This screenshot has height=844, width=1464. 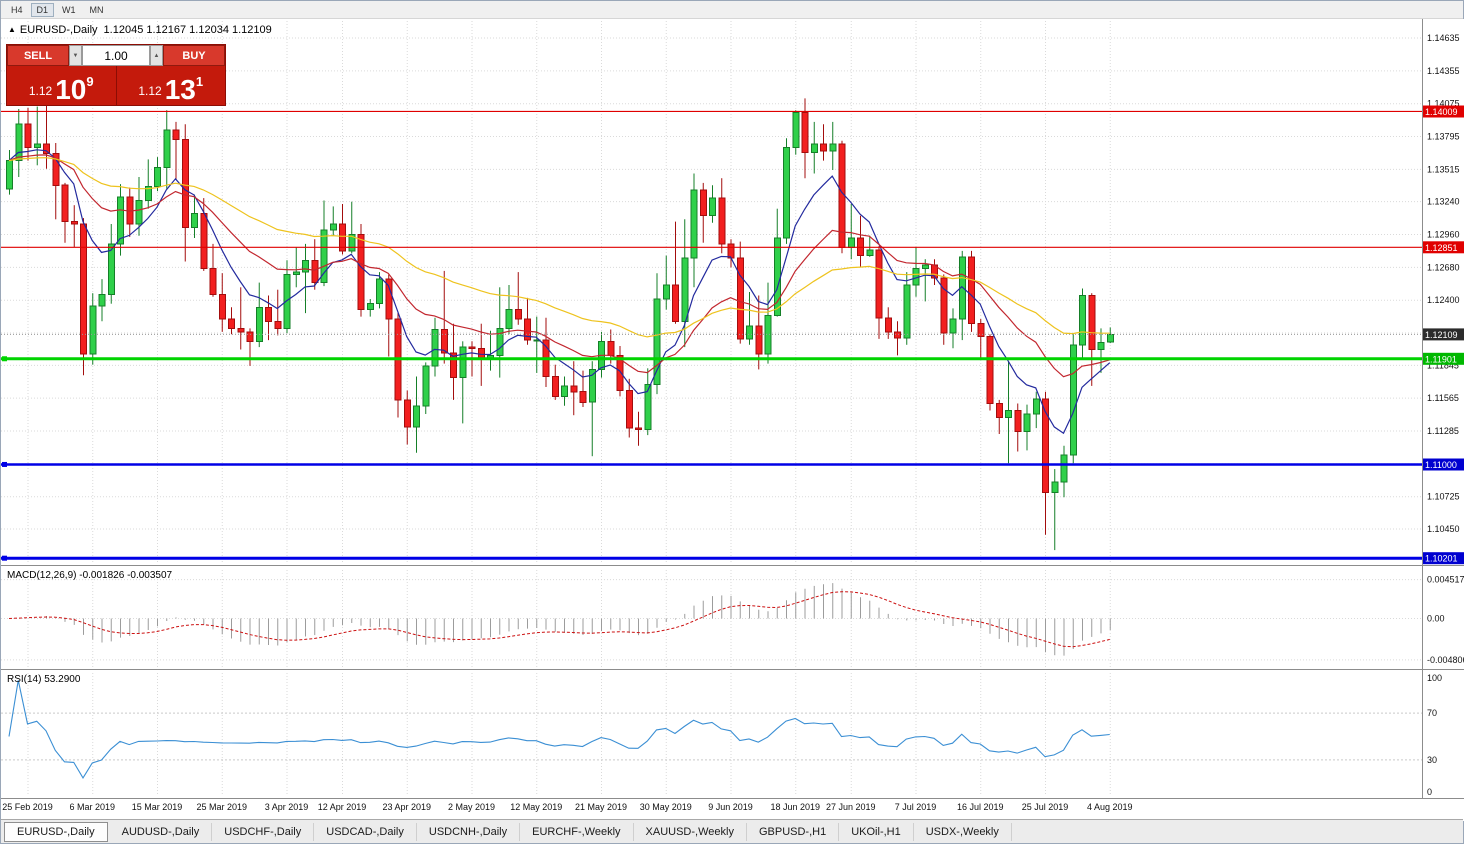 What do you see at coordinates (1443, 137) in the screenshot?
I see `price-tick-label: 1.13795` at bounding box center [1443, 137].